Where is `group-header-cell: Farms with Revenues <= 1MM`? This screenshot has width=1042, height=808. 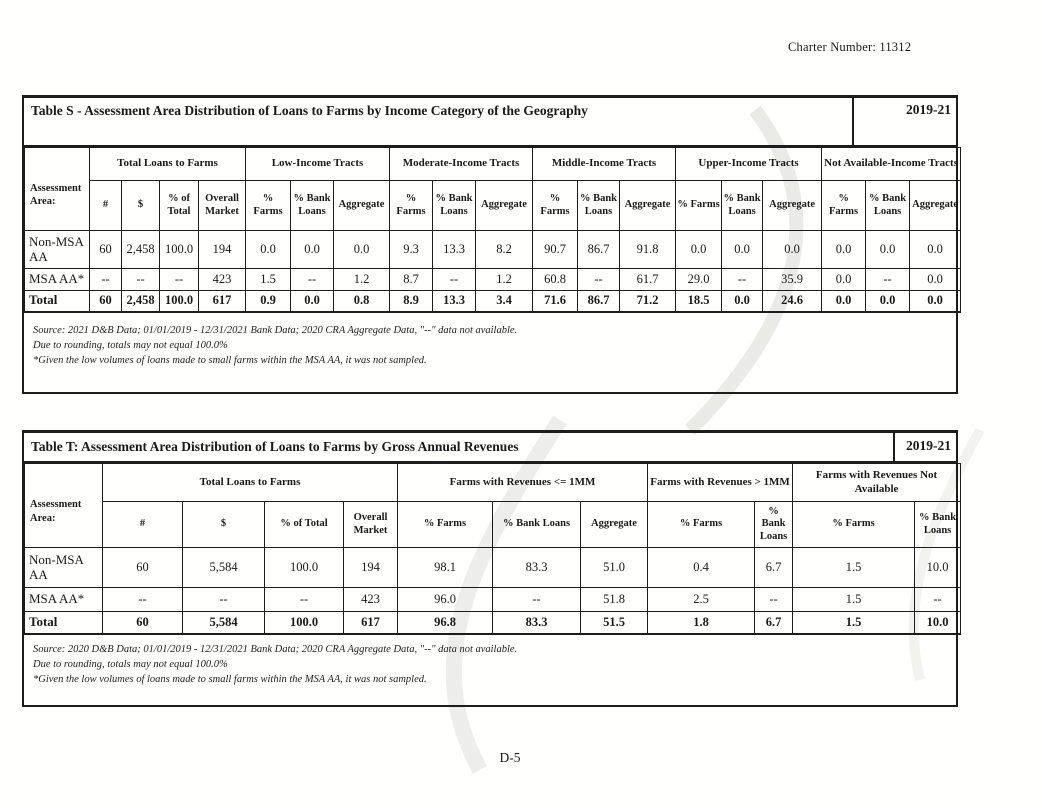 group-header-cell: Farms with Revenues <= 1MM is located at coordinates (522, 482).